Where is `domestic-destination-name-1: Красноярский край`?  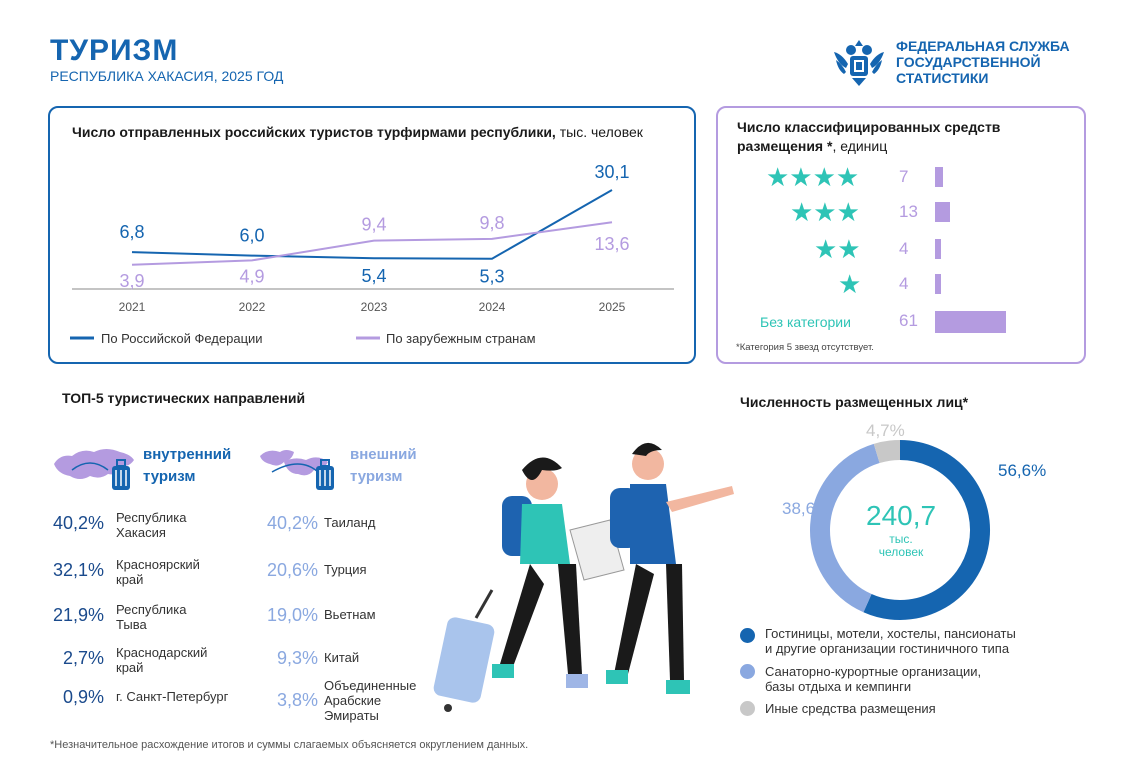
domestic-destination-name-1: Красноярский край is located at coordinates (158, 572).